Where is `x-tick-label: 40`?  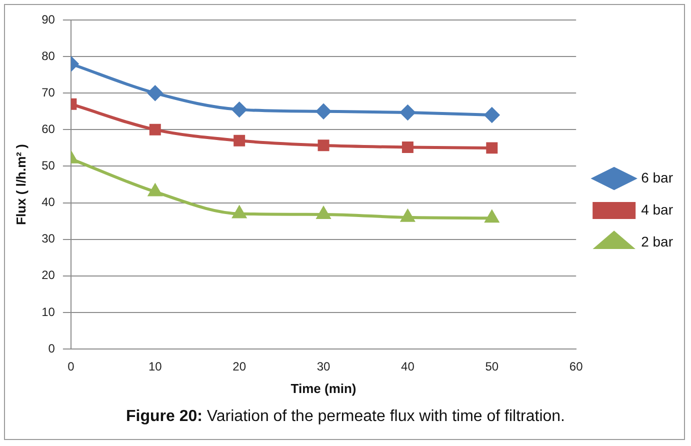
x-tick-label: 40 is located at coordinates (408, 367).